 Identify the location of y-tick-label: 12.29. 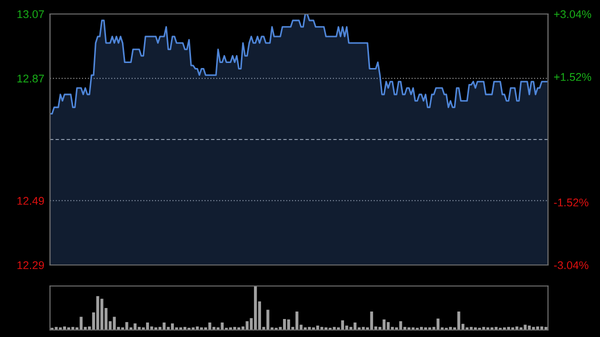
(30, 265).